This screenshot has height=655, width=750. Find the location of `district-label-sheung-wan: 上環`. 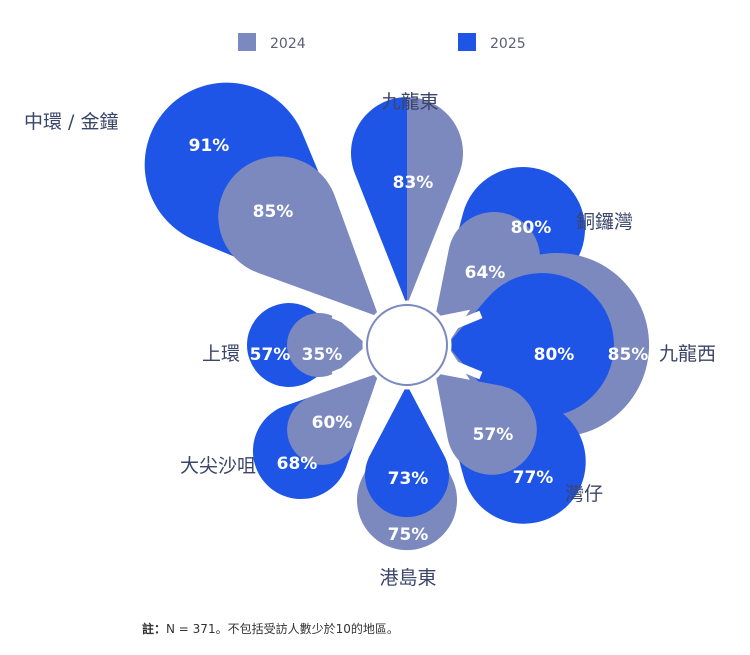

district-label-sheung-wan: 上環 is located at coordinates (221, 354).